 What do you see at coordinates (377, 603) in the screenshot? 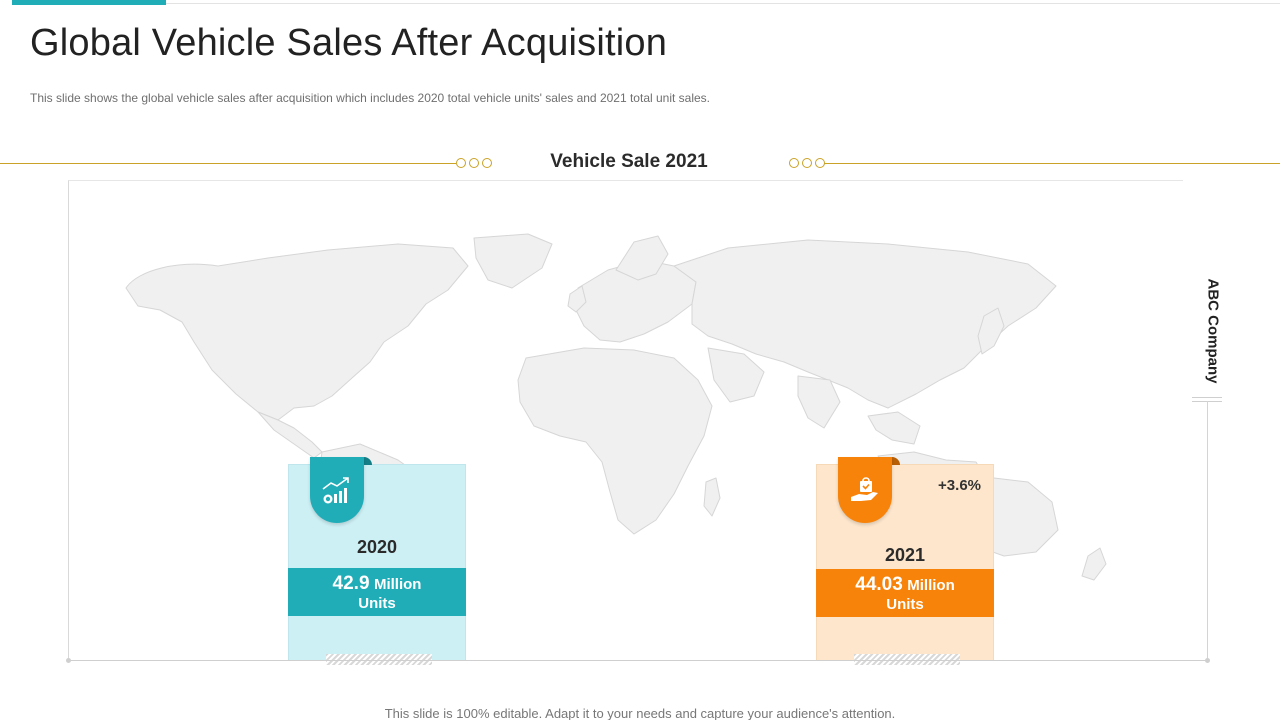
I see `card-unit-line2-2020: Units` at bounding box center [377, 603].